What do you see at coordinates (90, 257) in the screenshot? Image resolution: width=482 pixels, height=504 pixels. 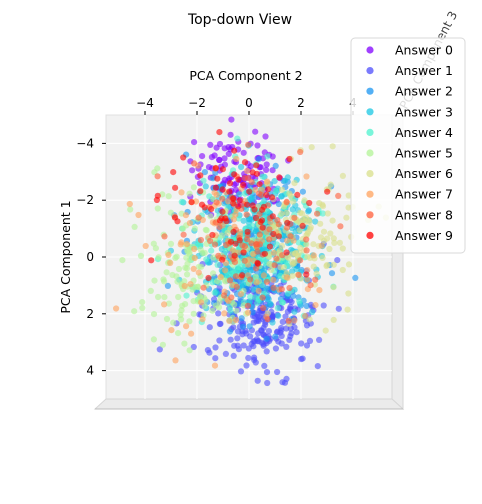 I see `y-tick-label: 0` at bounding box center [90, 257].